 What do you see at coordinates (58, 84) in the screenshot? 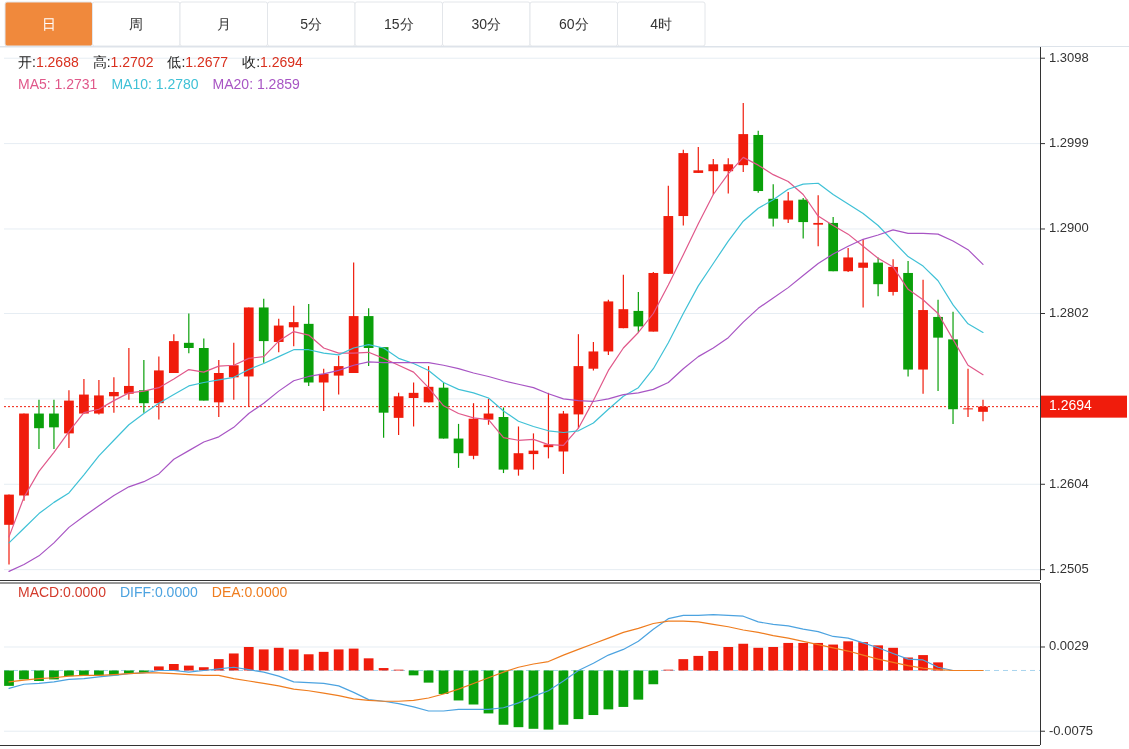
I see `text: MA5: 1.2731` at bounding box center [58, 84].